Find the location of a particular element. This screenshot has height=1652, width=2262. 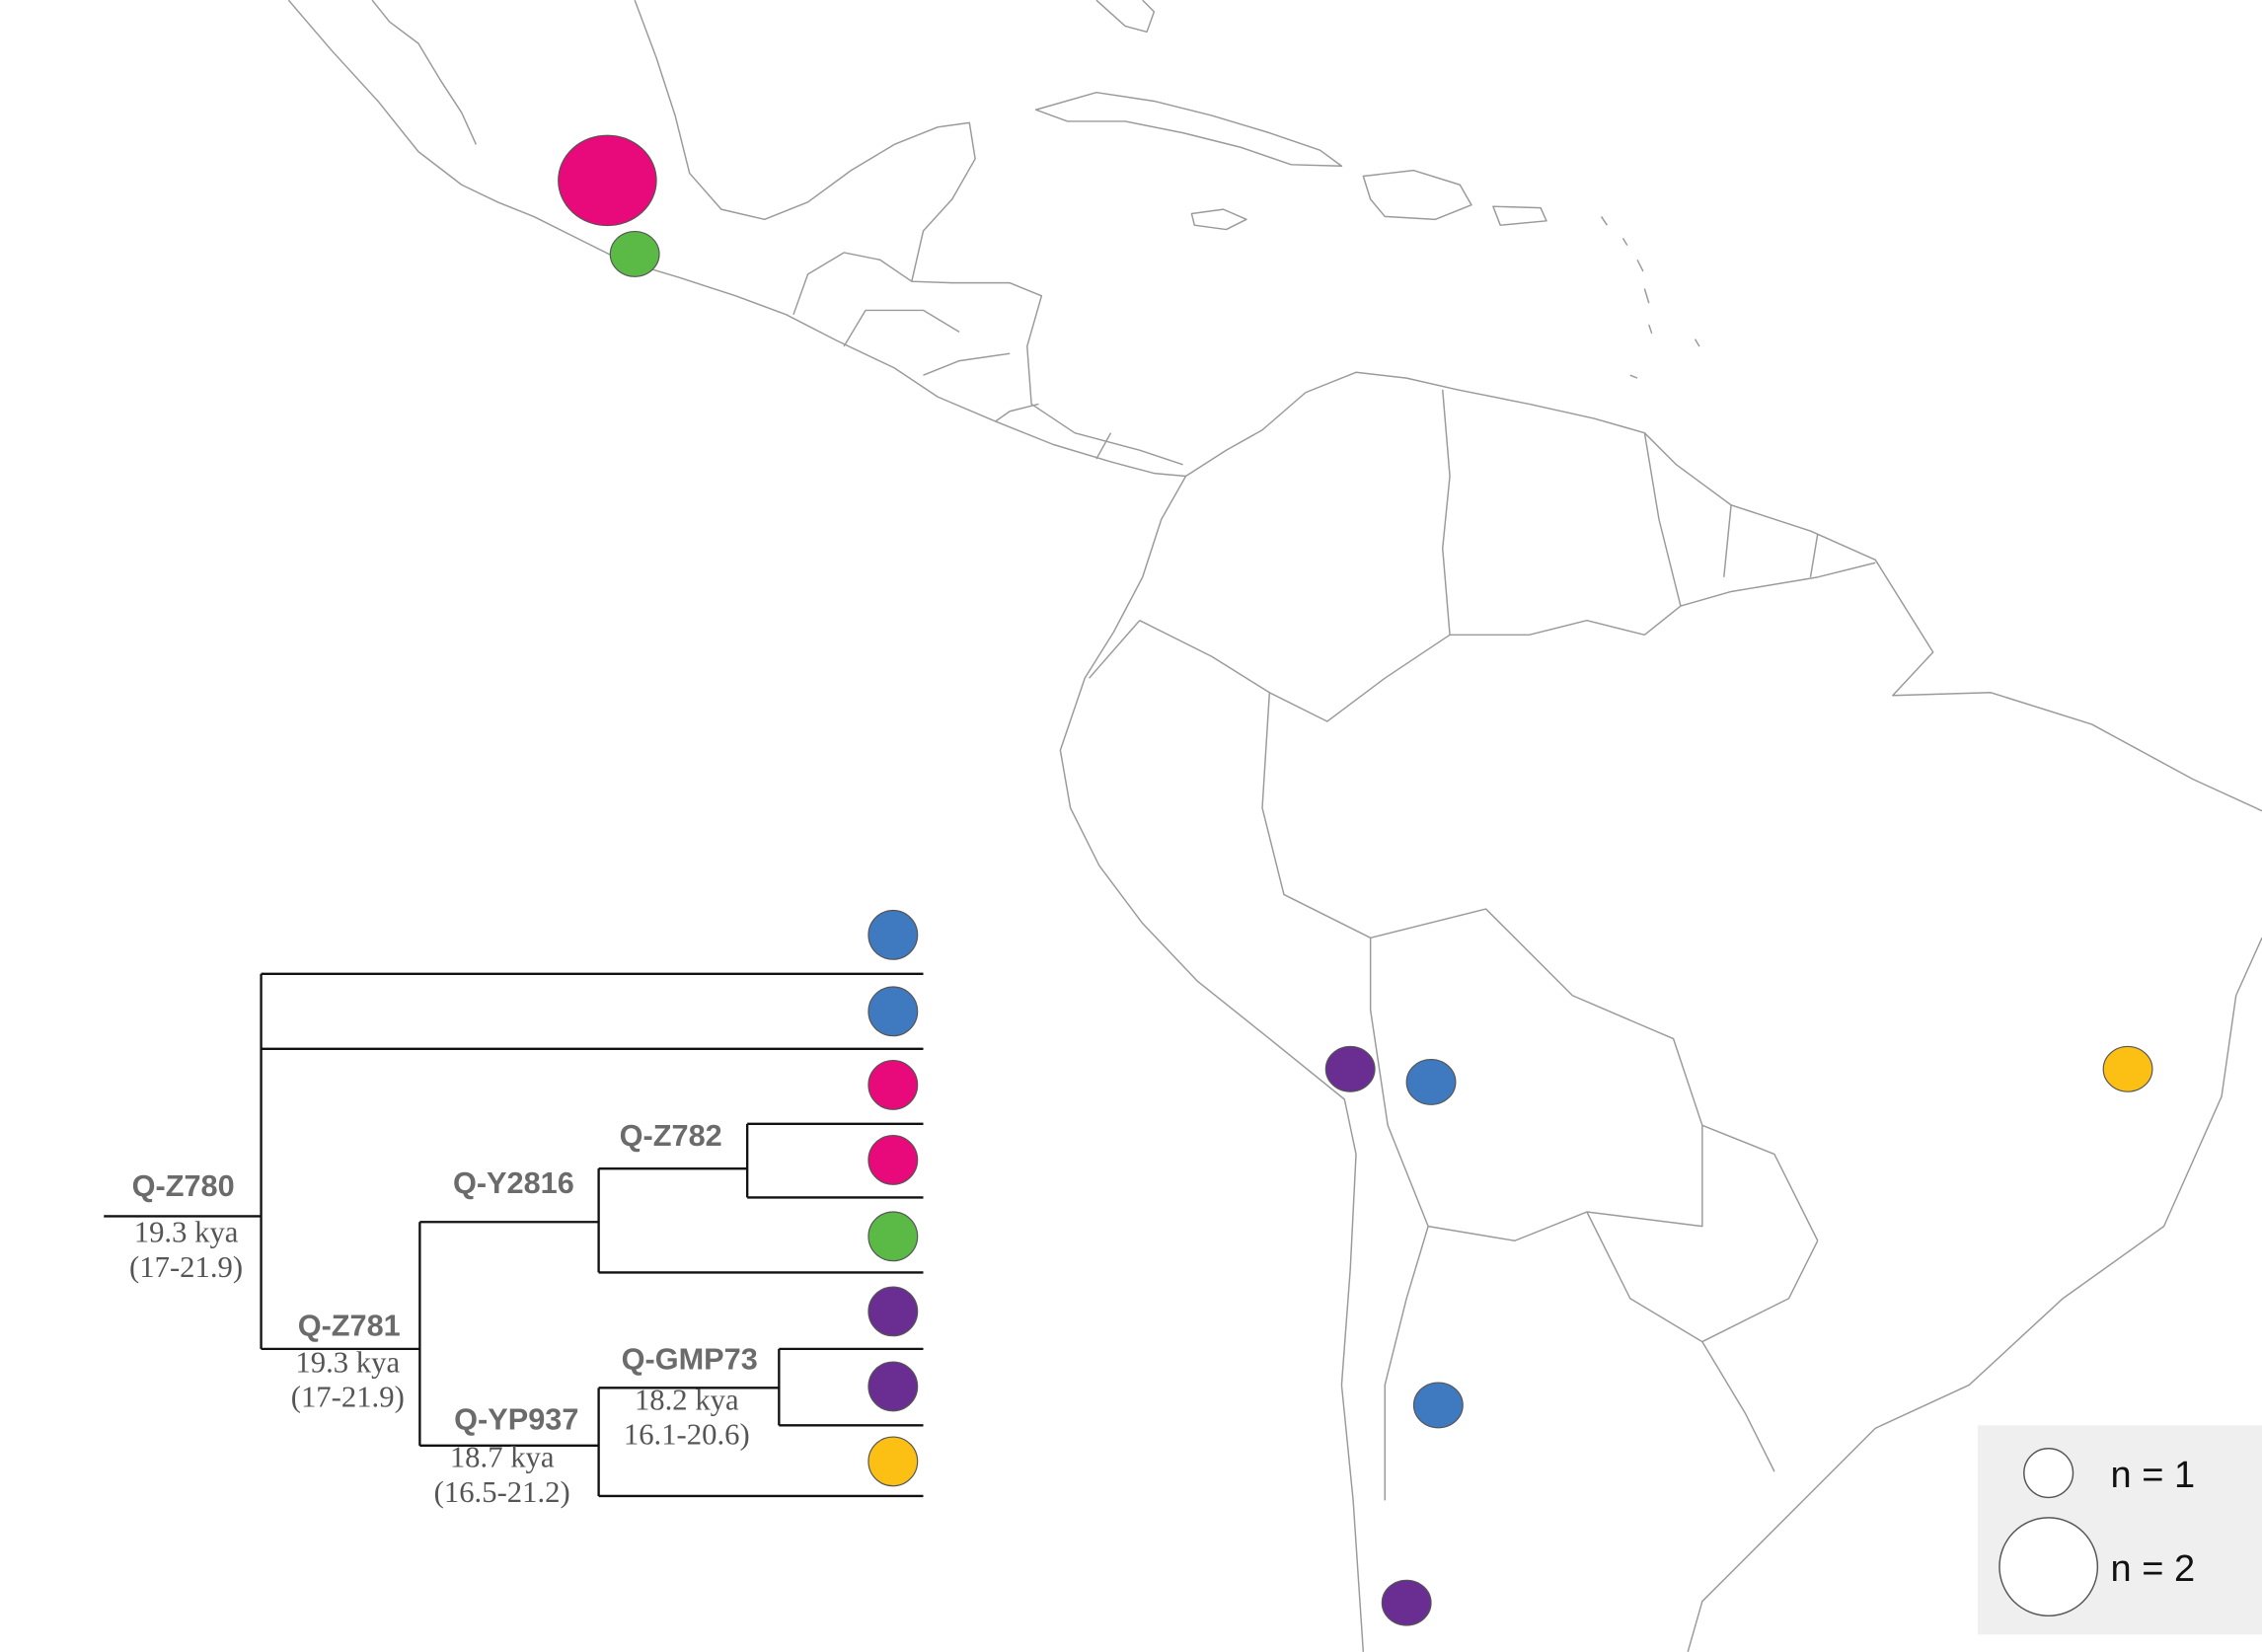

tree-branches is located at coordinates (514, 1235).